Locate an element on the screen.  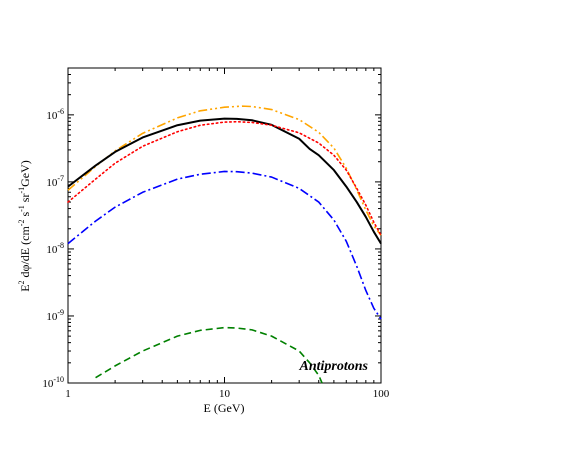
y-tick-labels: 10⁻¹⁰ 10⁻⁹ 10⁻⁸ 10⁻⁷ 10⁻⁶ is located at coordinates (53, 248).